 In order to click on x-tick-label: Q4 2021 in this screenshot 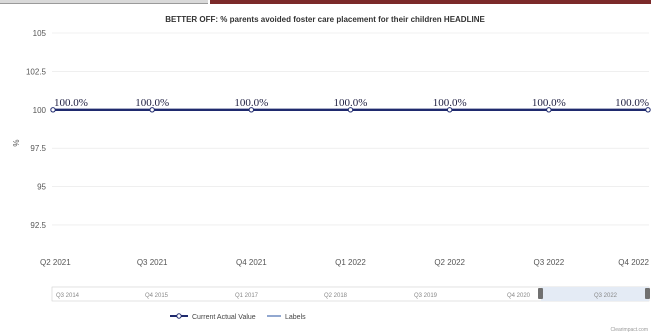, I will do `click(251, 262)`.